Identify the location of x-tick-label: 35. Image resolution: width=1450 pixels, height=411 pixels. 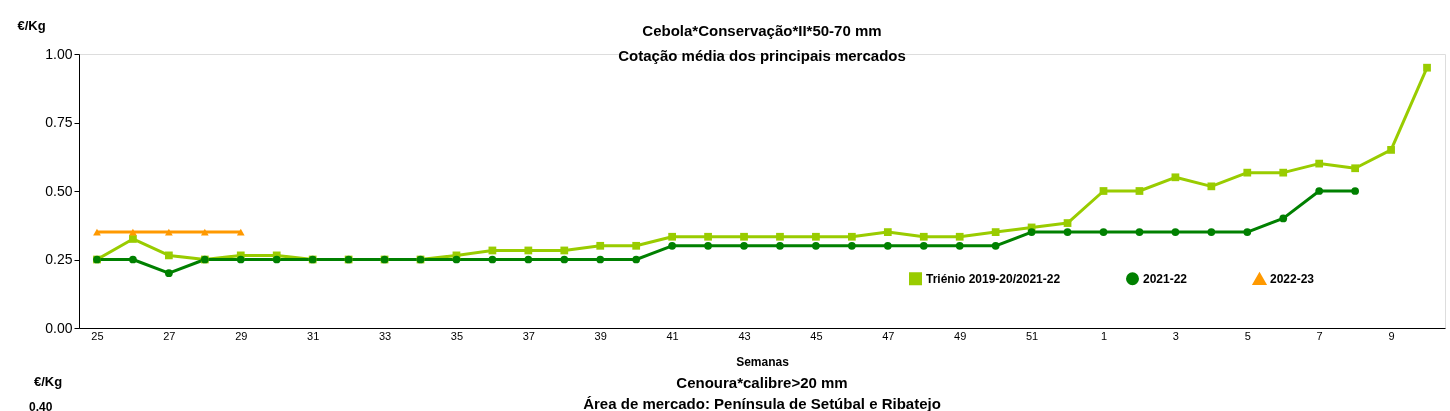
(457, 335).